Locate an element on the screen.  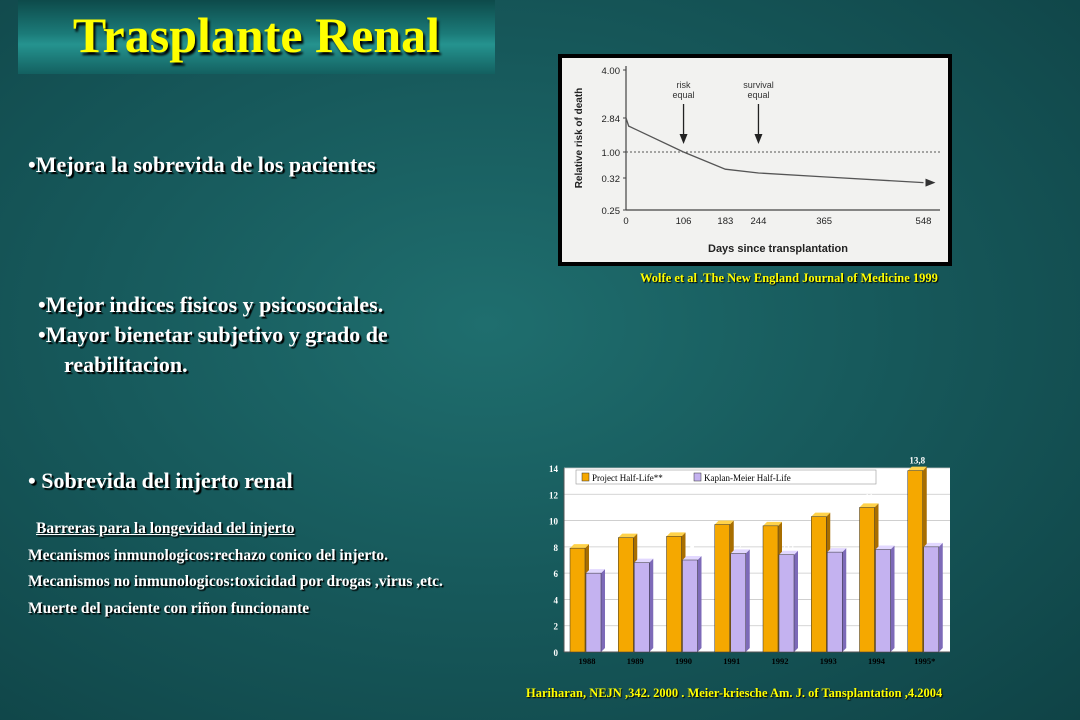
bar-value-label: 7,6 is located at coordinates (837, 542).